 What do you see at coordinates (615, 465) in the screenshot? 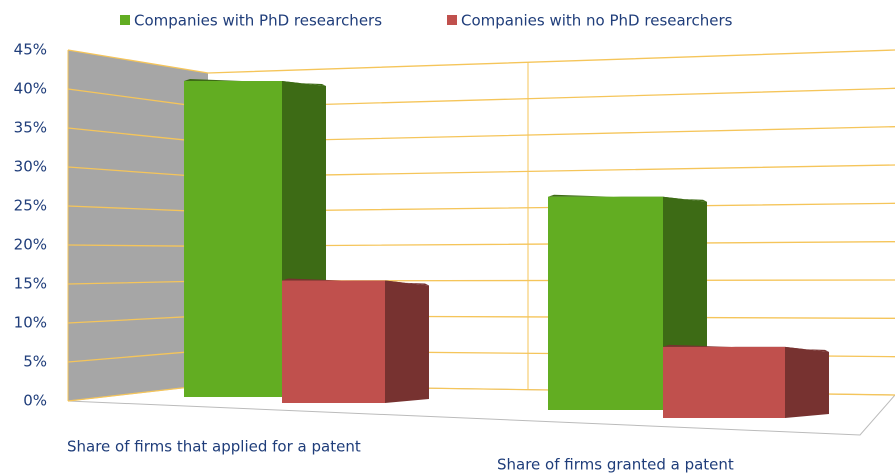
I see `x-tick-label: Share of firms granted a patent` at bounding box center [615, 465].